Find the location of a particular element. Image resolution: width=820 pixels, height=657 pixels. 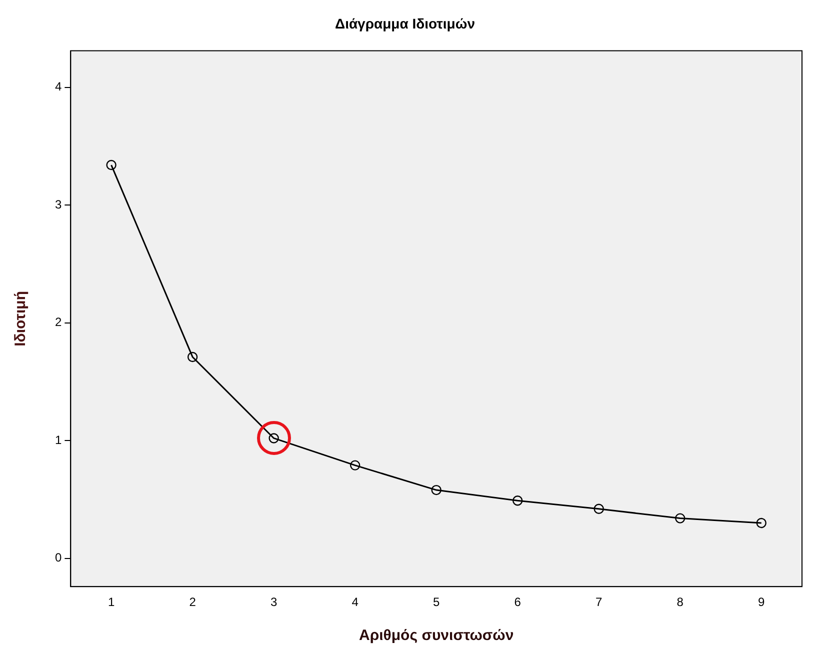

x-tick-label: 7 is located at coordinates (599, 602).